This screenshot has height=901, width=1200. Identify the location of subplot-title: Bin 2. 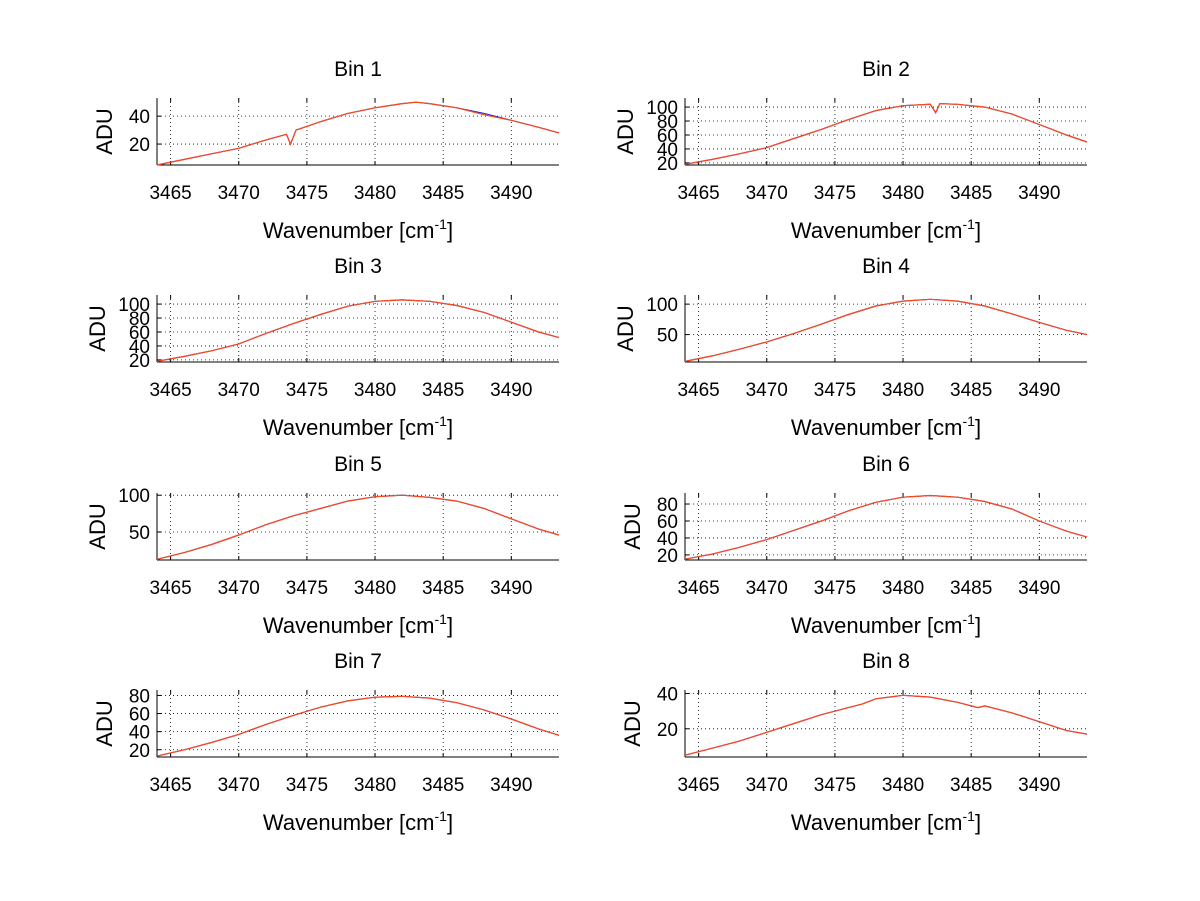
(886, 69).